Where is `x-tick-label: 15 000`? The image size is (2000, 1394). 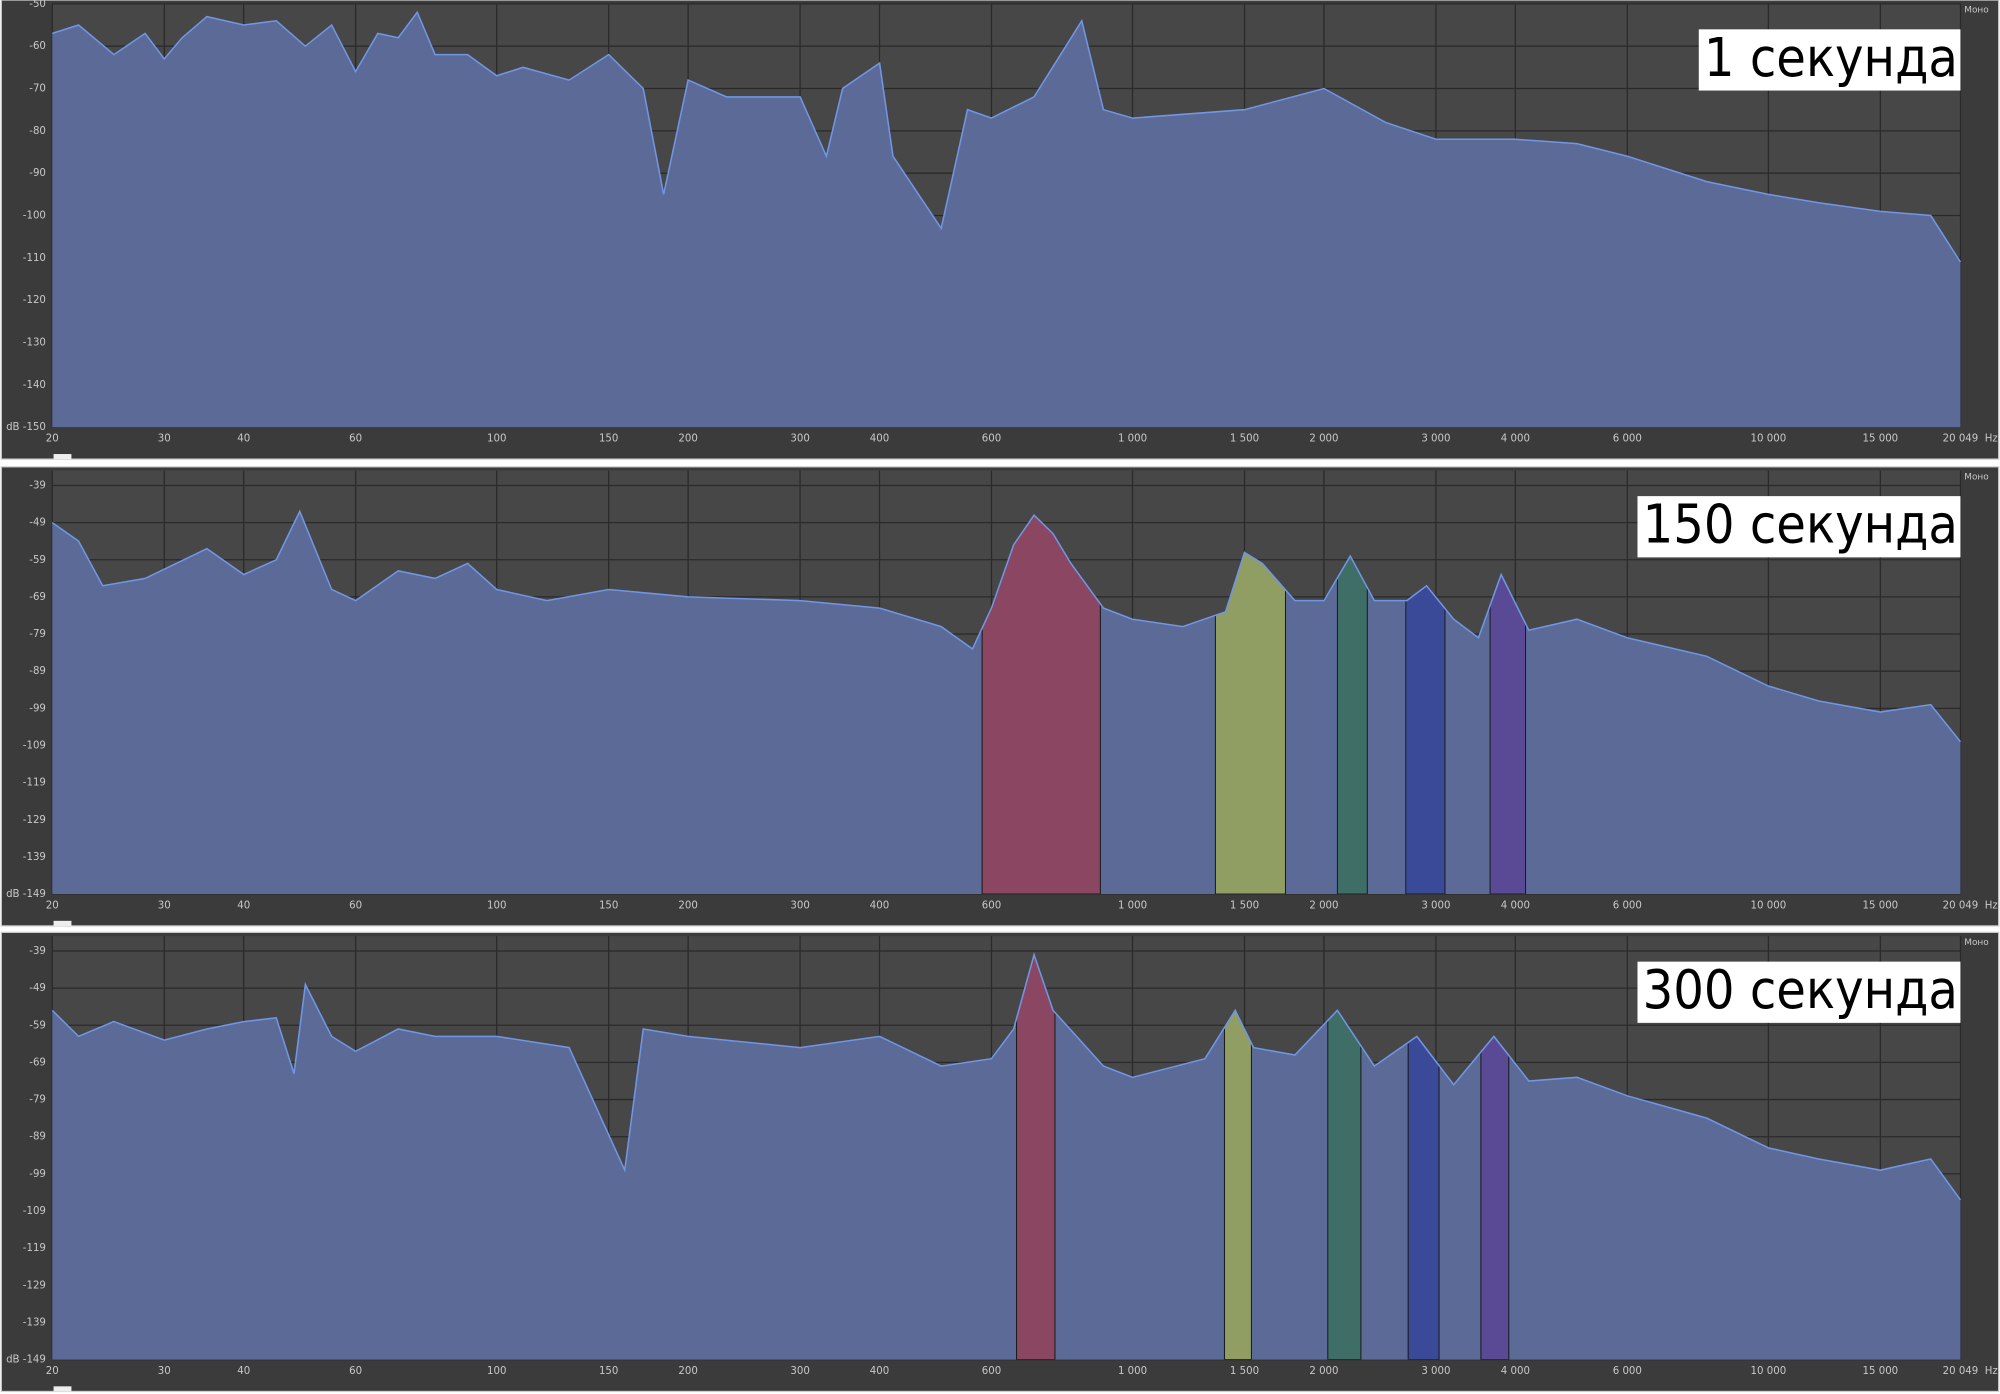 x-tick-label: 15 000 is located at coordinates (1881, 1371).